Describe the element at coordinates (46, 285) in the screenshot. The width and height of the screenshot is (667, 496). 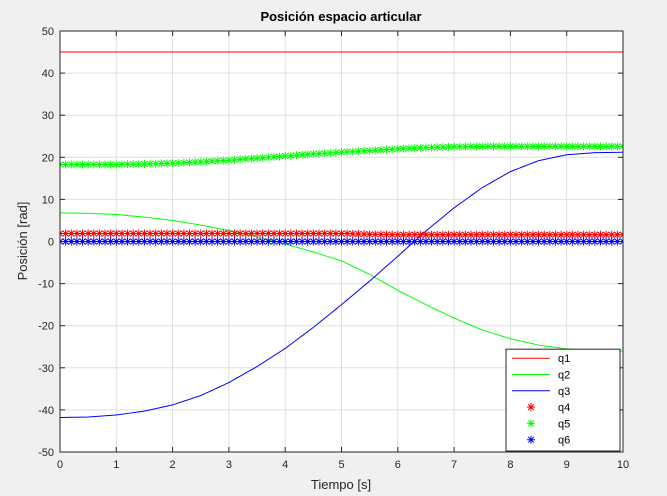
I see `y-tick-label: -10` at that location.